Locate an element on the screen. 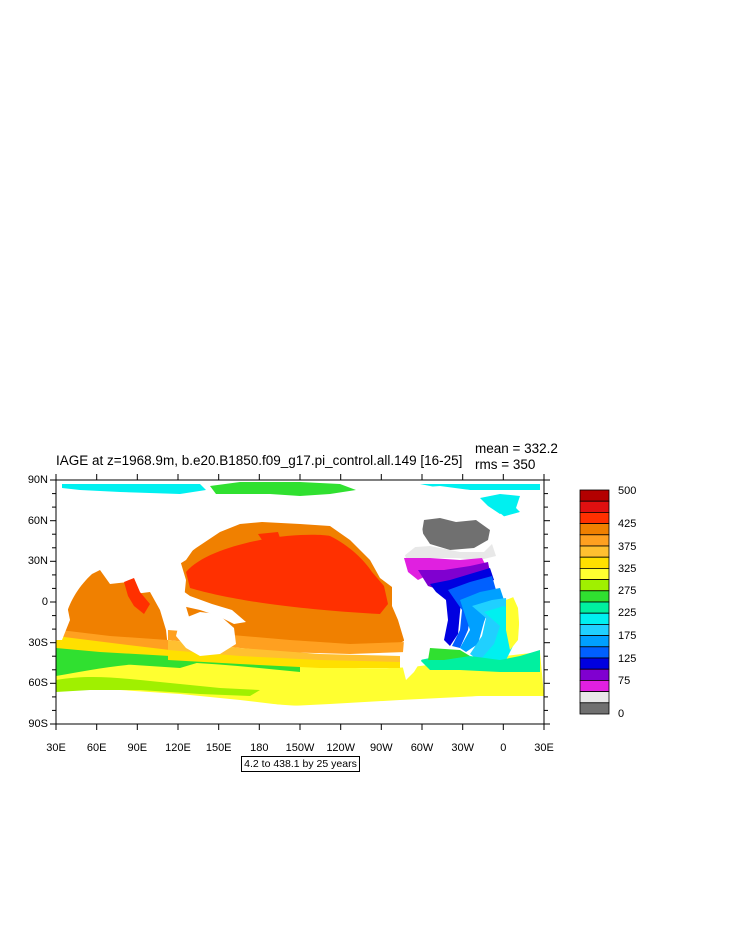 This screenshot has width=733, height=945. south-indian-green is located at coordinates (128, 659).